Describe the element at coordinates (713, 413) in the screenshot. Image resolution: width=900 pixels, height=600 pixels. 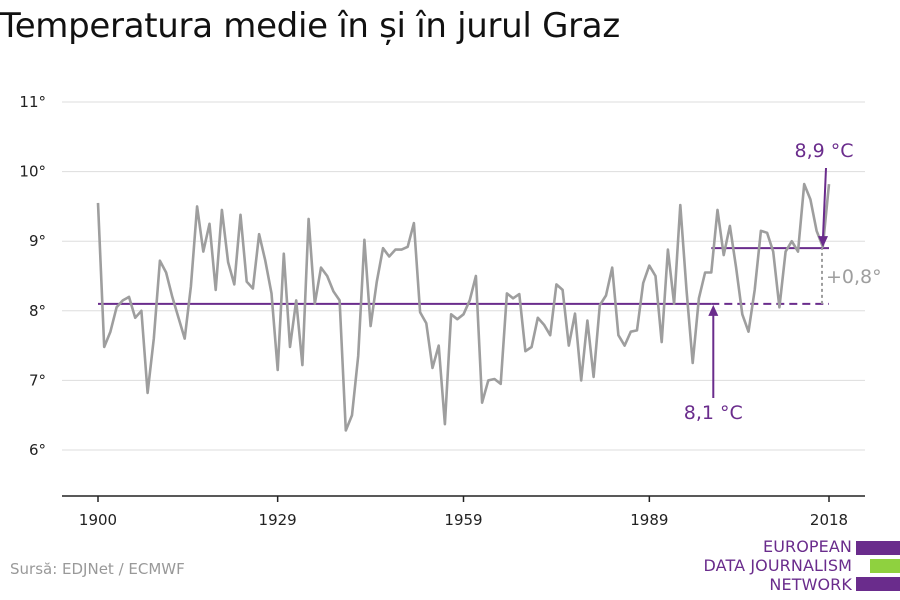
I see `baseline-label: 8,1 °C` at that location.